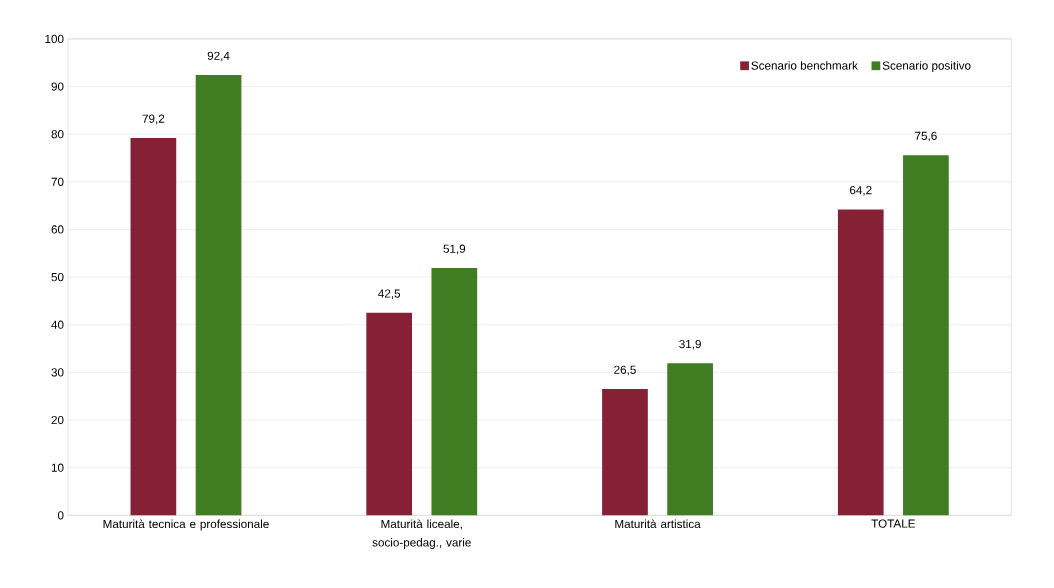 The image size is (1054, 588). What do you see at coordinates (658, 523) in the screenshot?
I see `x-tick-label: Maturità artistica` at bounding box center [658, 523].